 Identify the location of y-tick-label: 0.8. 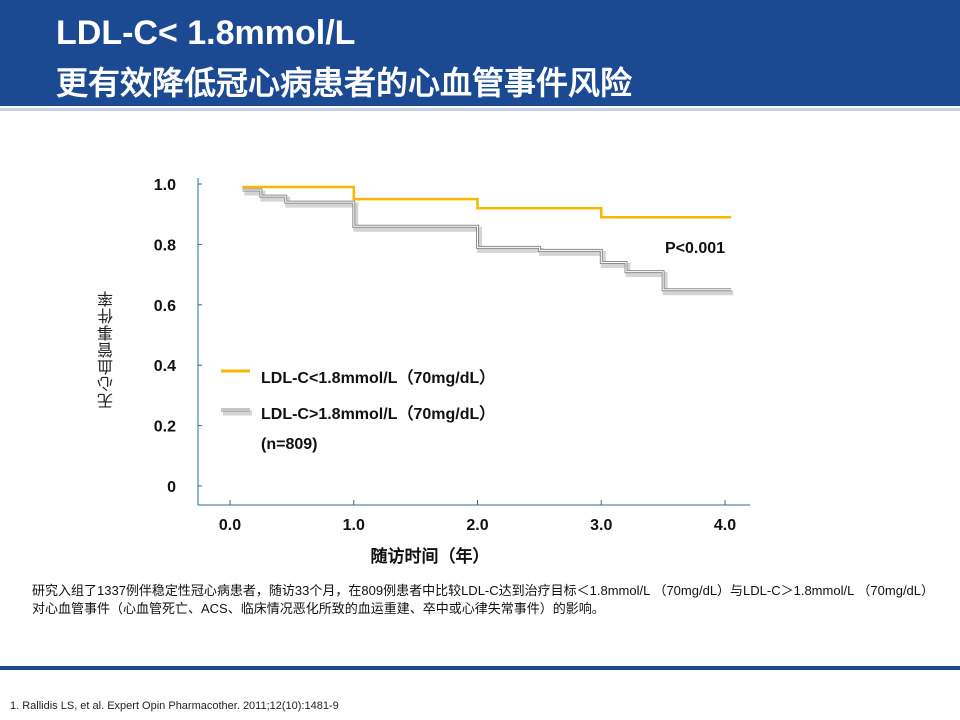
(165, 245).